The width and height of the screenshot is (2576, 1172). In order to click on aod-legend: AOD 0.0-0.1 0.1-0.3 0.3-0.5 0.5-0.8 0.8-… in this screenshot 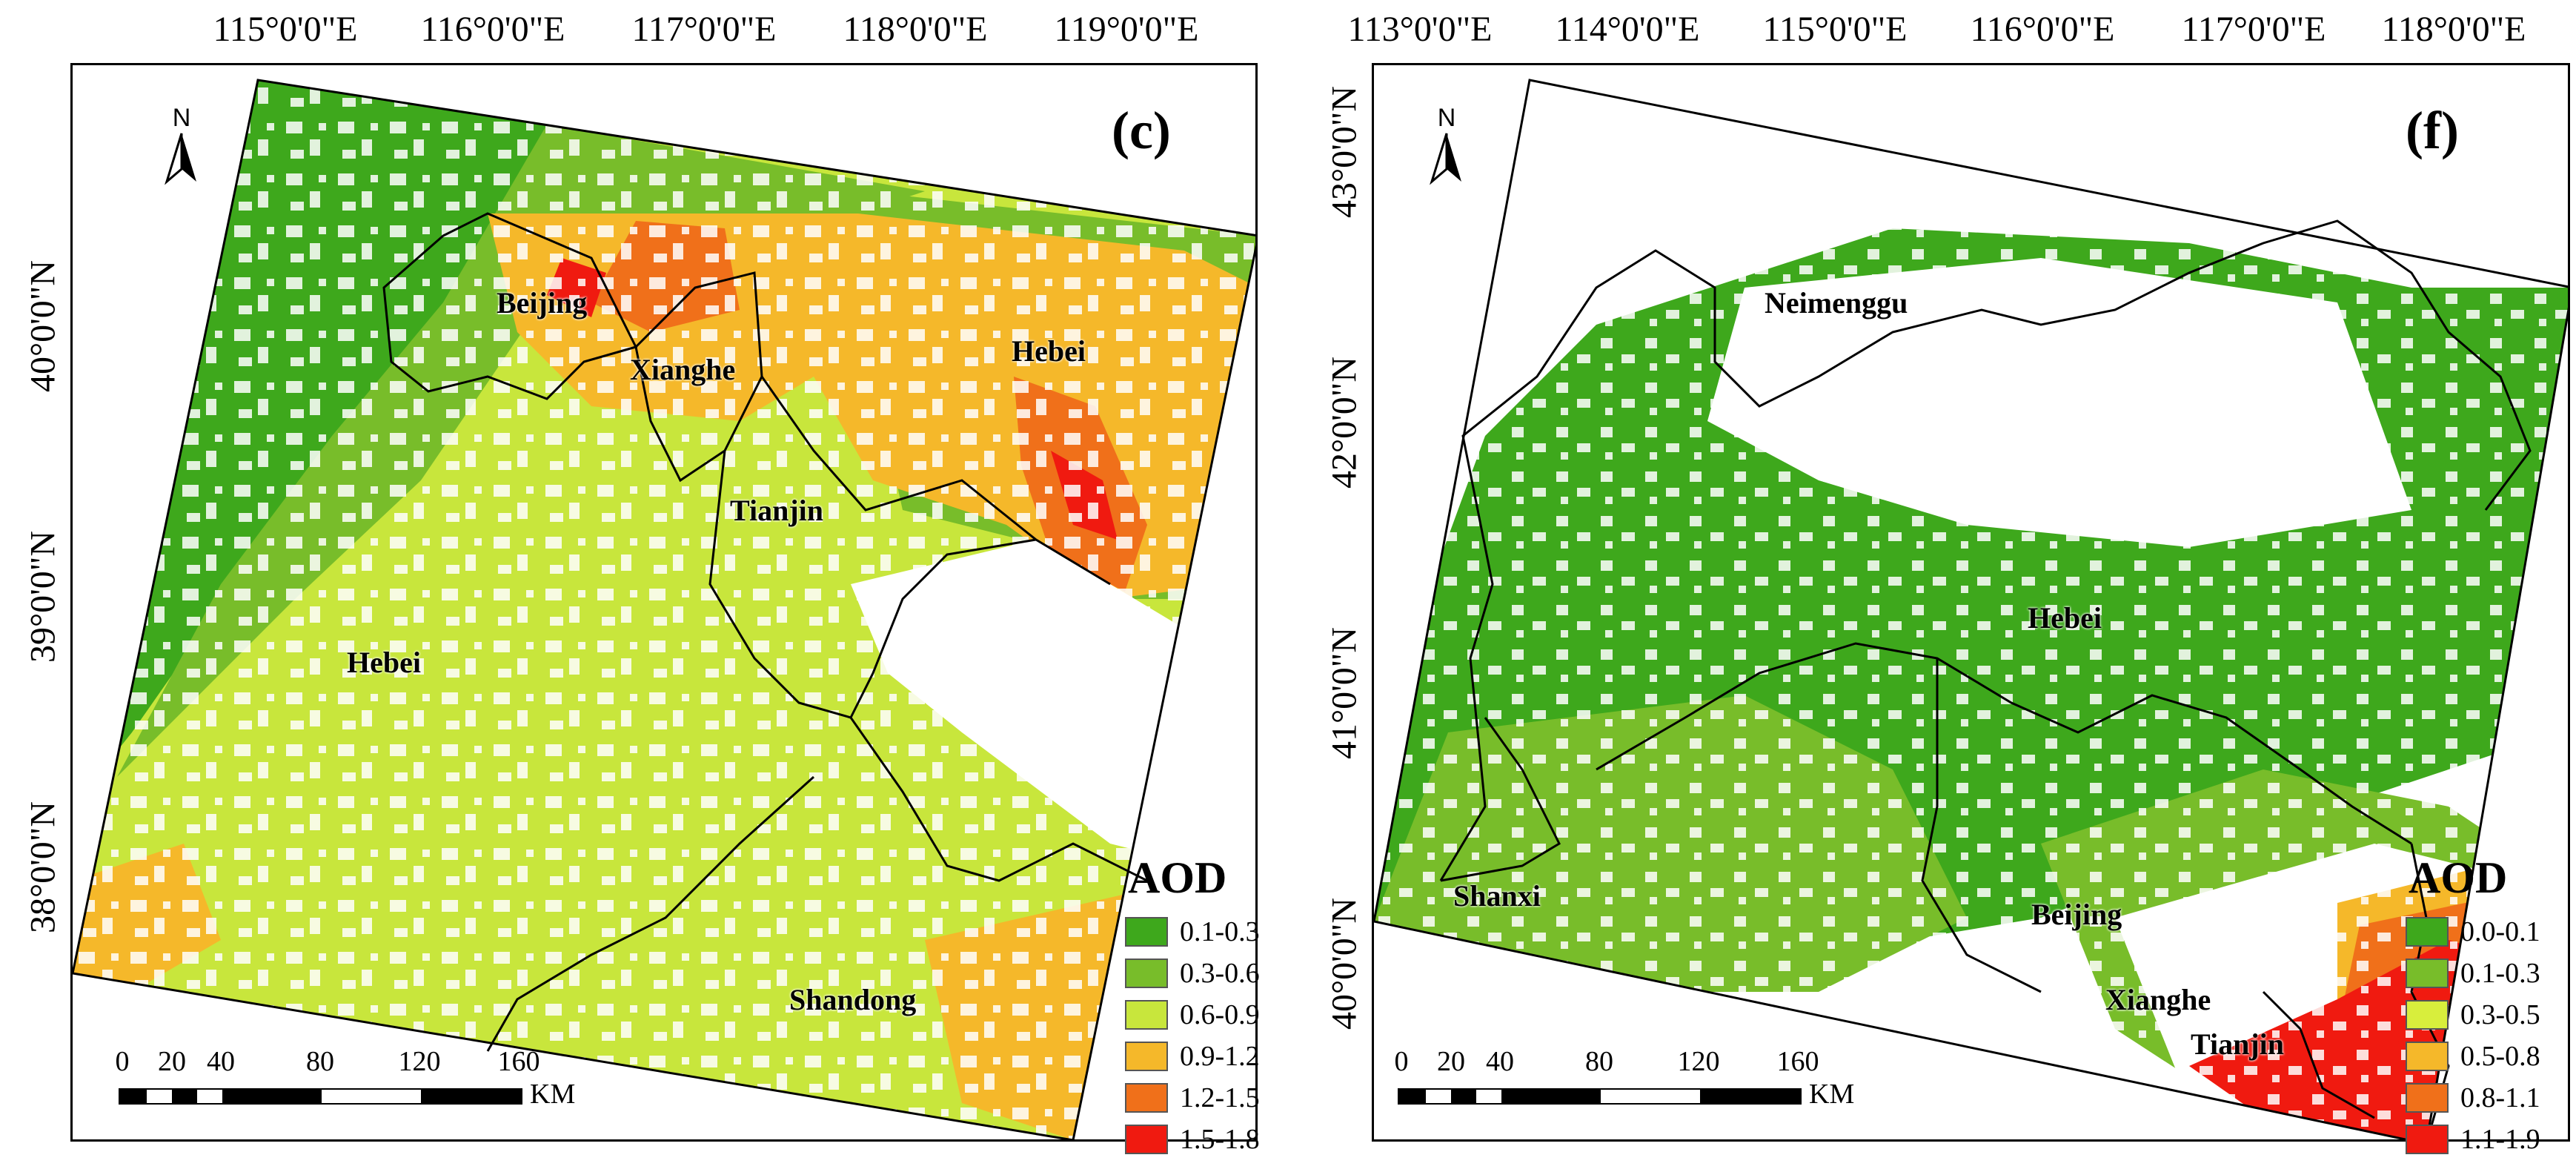, I will do `click(2473, 1006)`.